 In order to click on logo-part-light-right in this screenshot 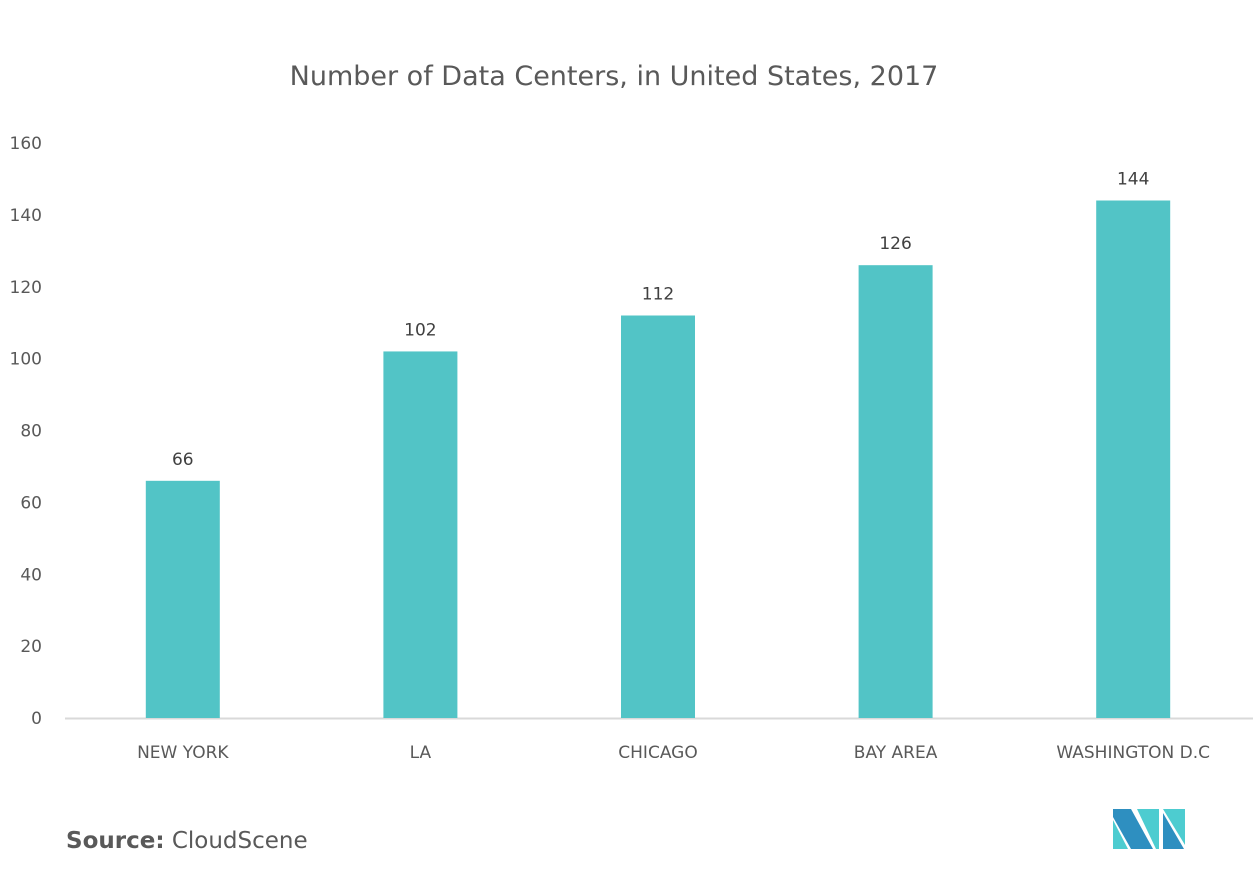, I will do `click(1174, 827)`.